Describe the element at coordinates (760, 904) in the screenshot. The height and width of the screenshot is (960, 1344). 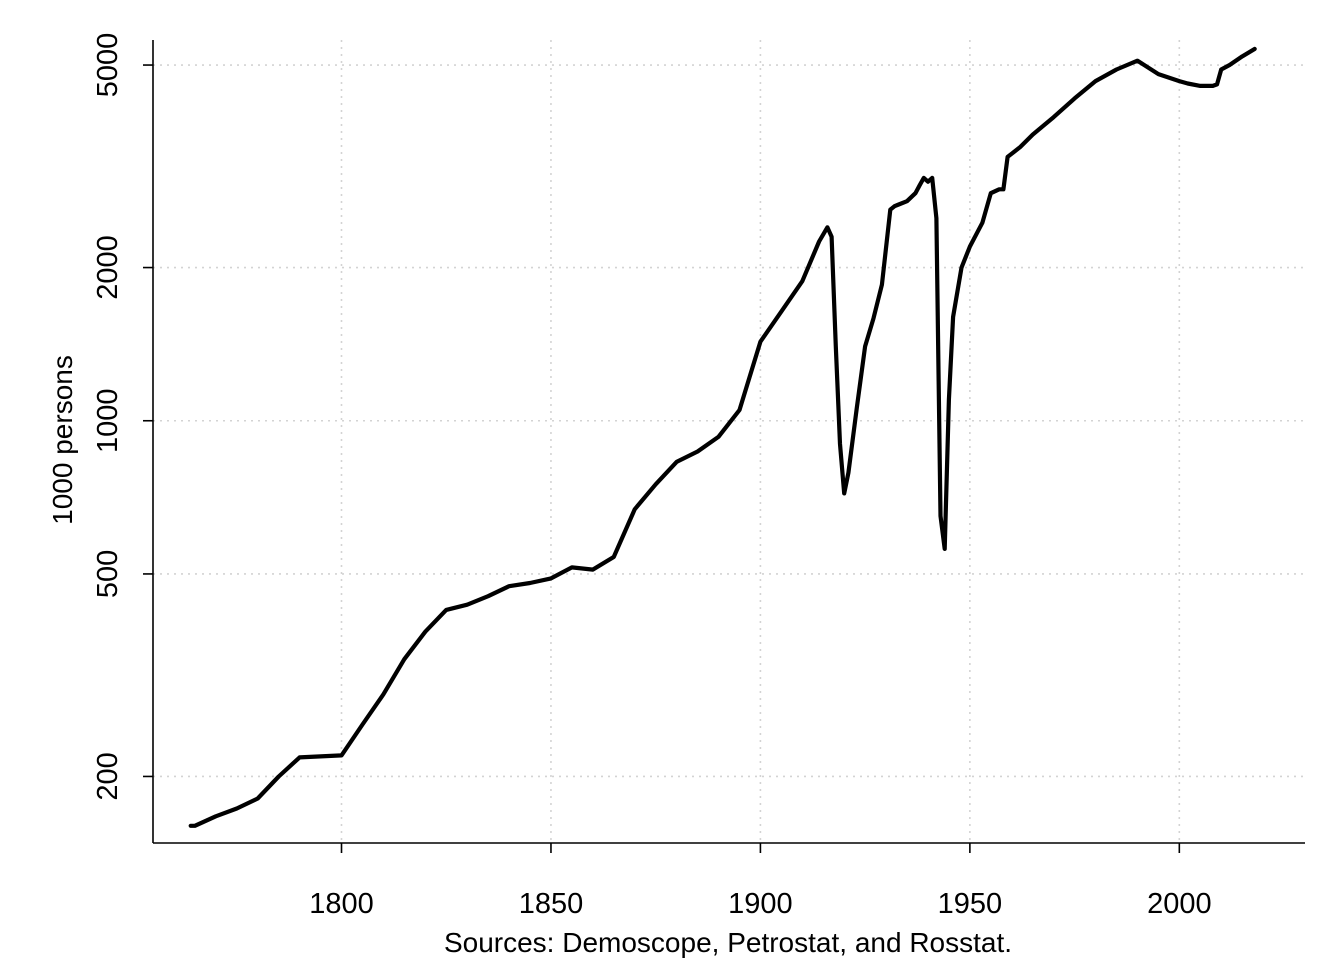
I see `x-tick-label-1900: 1900` at that location.